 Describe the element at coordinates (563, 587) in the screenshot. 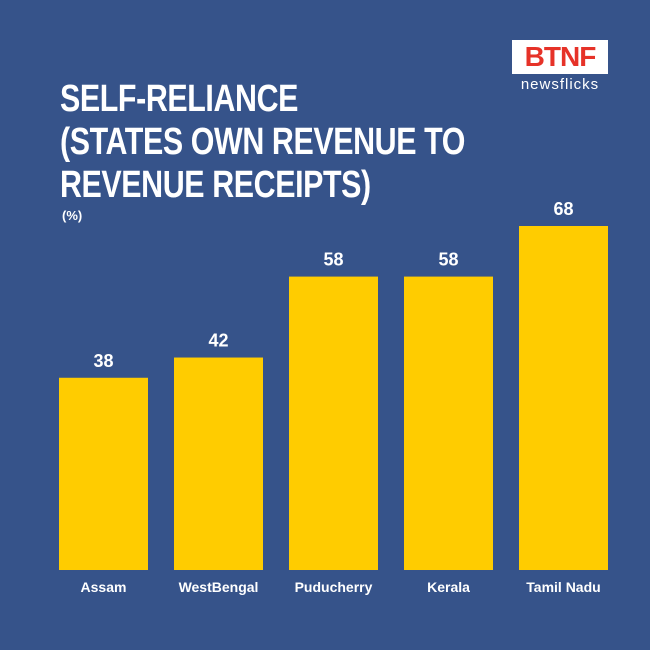

I see `category-label-tamil-nadu: Tamil Nadu` at that location.